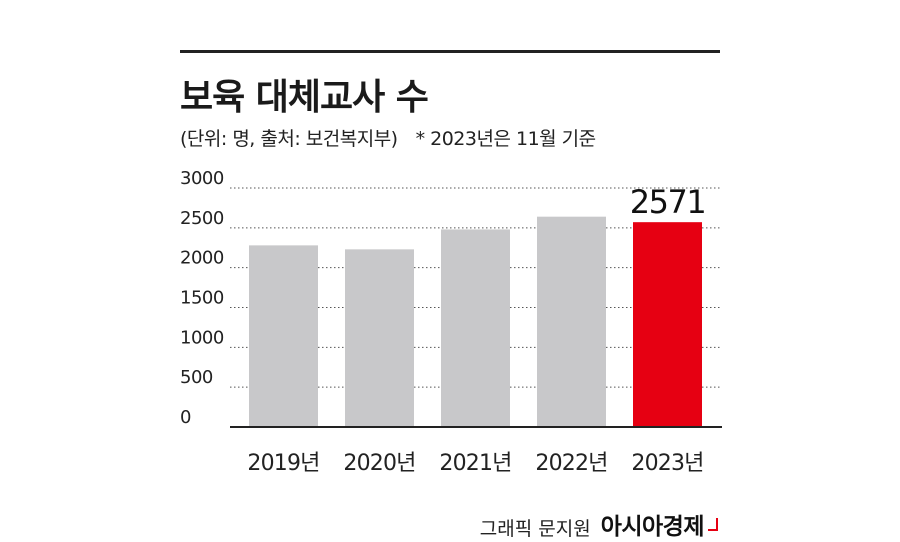 This screenshot has width=900, height=542. I want to click on y-tick-label: 500, so click(196, 377).